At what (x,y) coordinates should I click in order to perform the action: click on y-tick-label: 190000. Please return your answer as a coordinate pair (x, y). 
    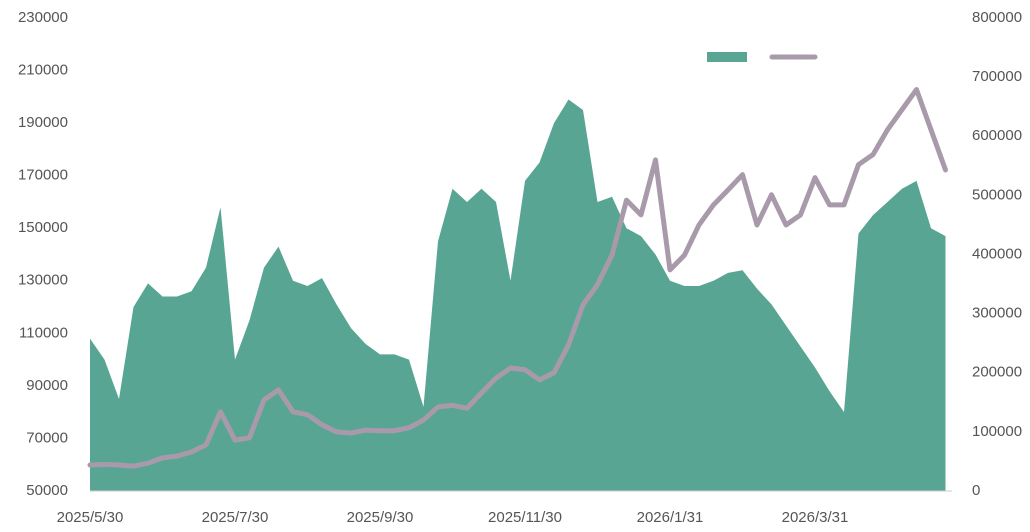
    Looking at the image, I should click on (43, 122).